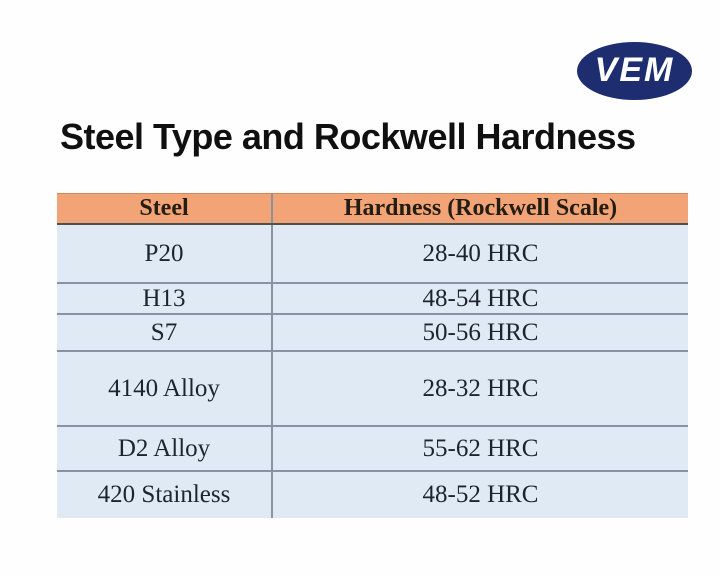  I want to click on cell-hardness: 48-54 HRC, so click(480, 298).